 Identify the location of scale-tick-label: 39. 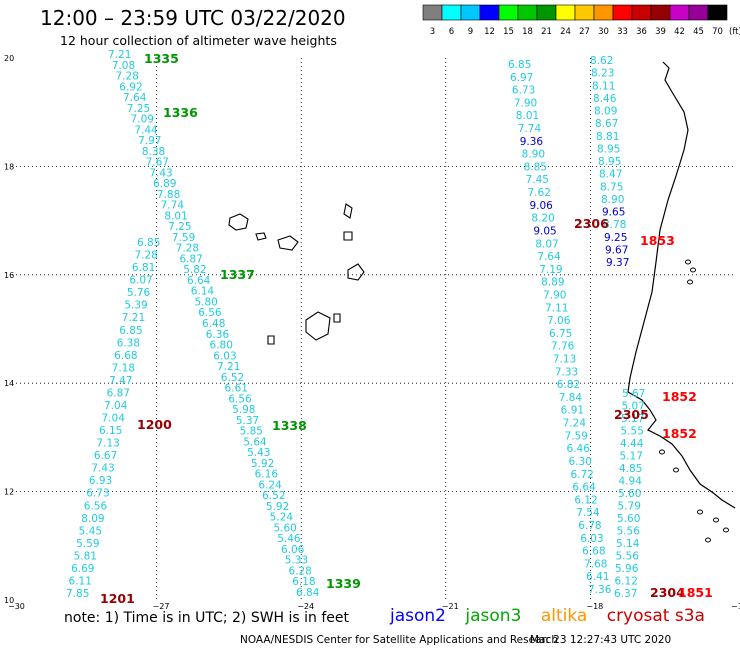
(660, 32).